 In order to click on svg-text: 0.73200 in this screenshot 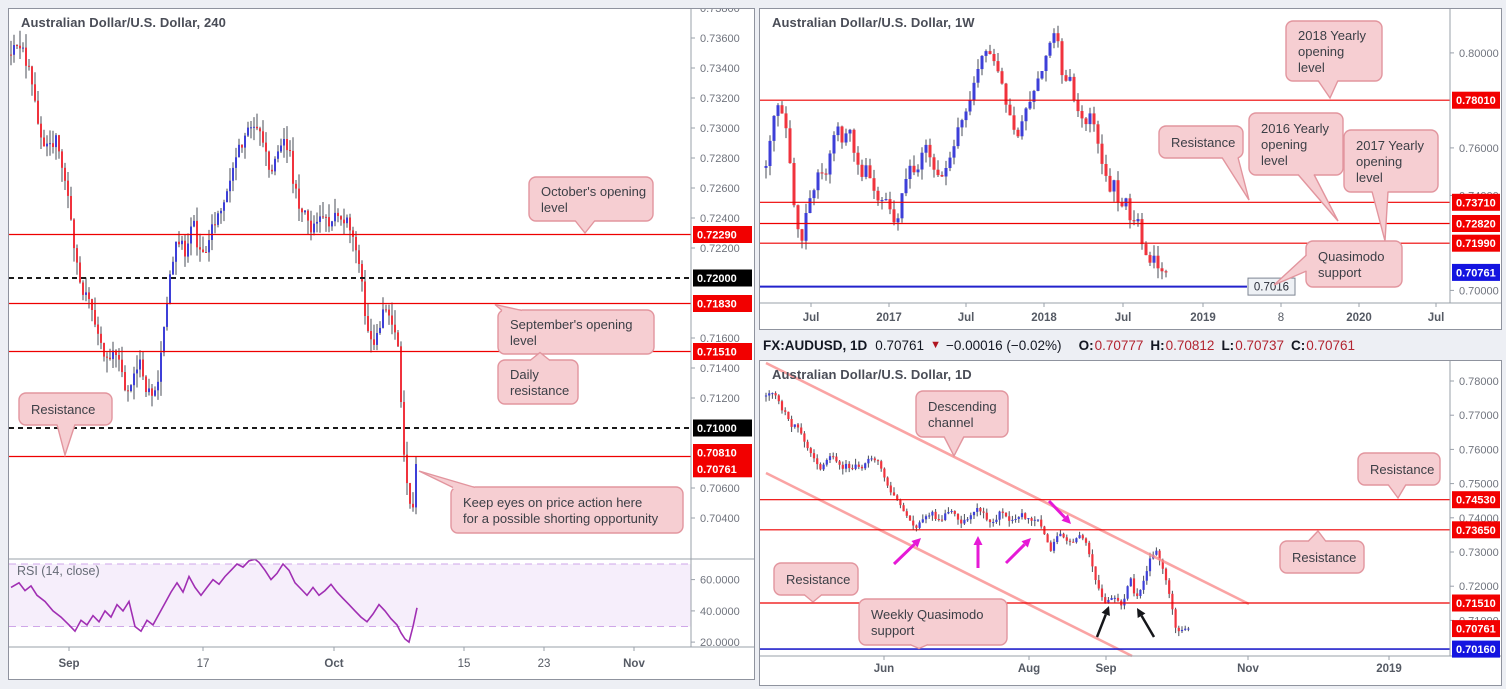, I will do `click(720, 99)`.